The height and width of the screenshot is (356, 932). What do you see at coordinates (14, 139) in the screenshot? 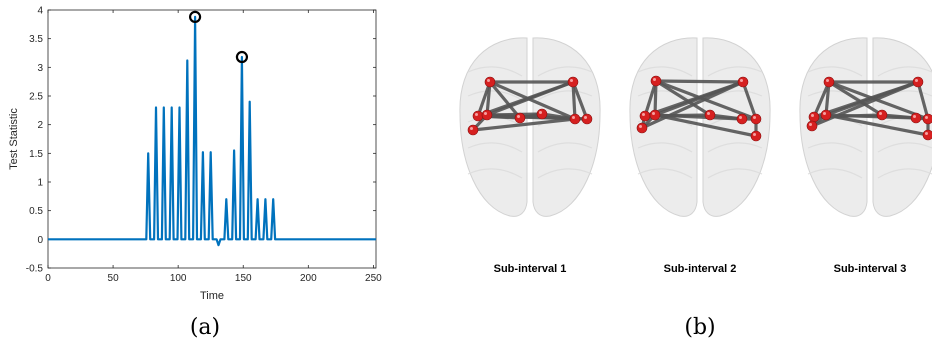
I see `y-axis-label: Test Statistic` at bounding box center [14, 139].